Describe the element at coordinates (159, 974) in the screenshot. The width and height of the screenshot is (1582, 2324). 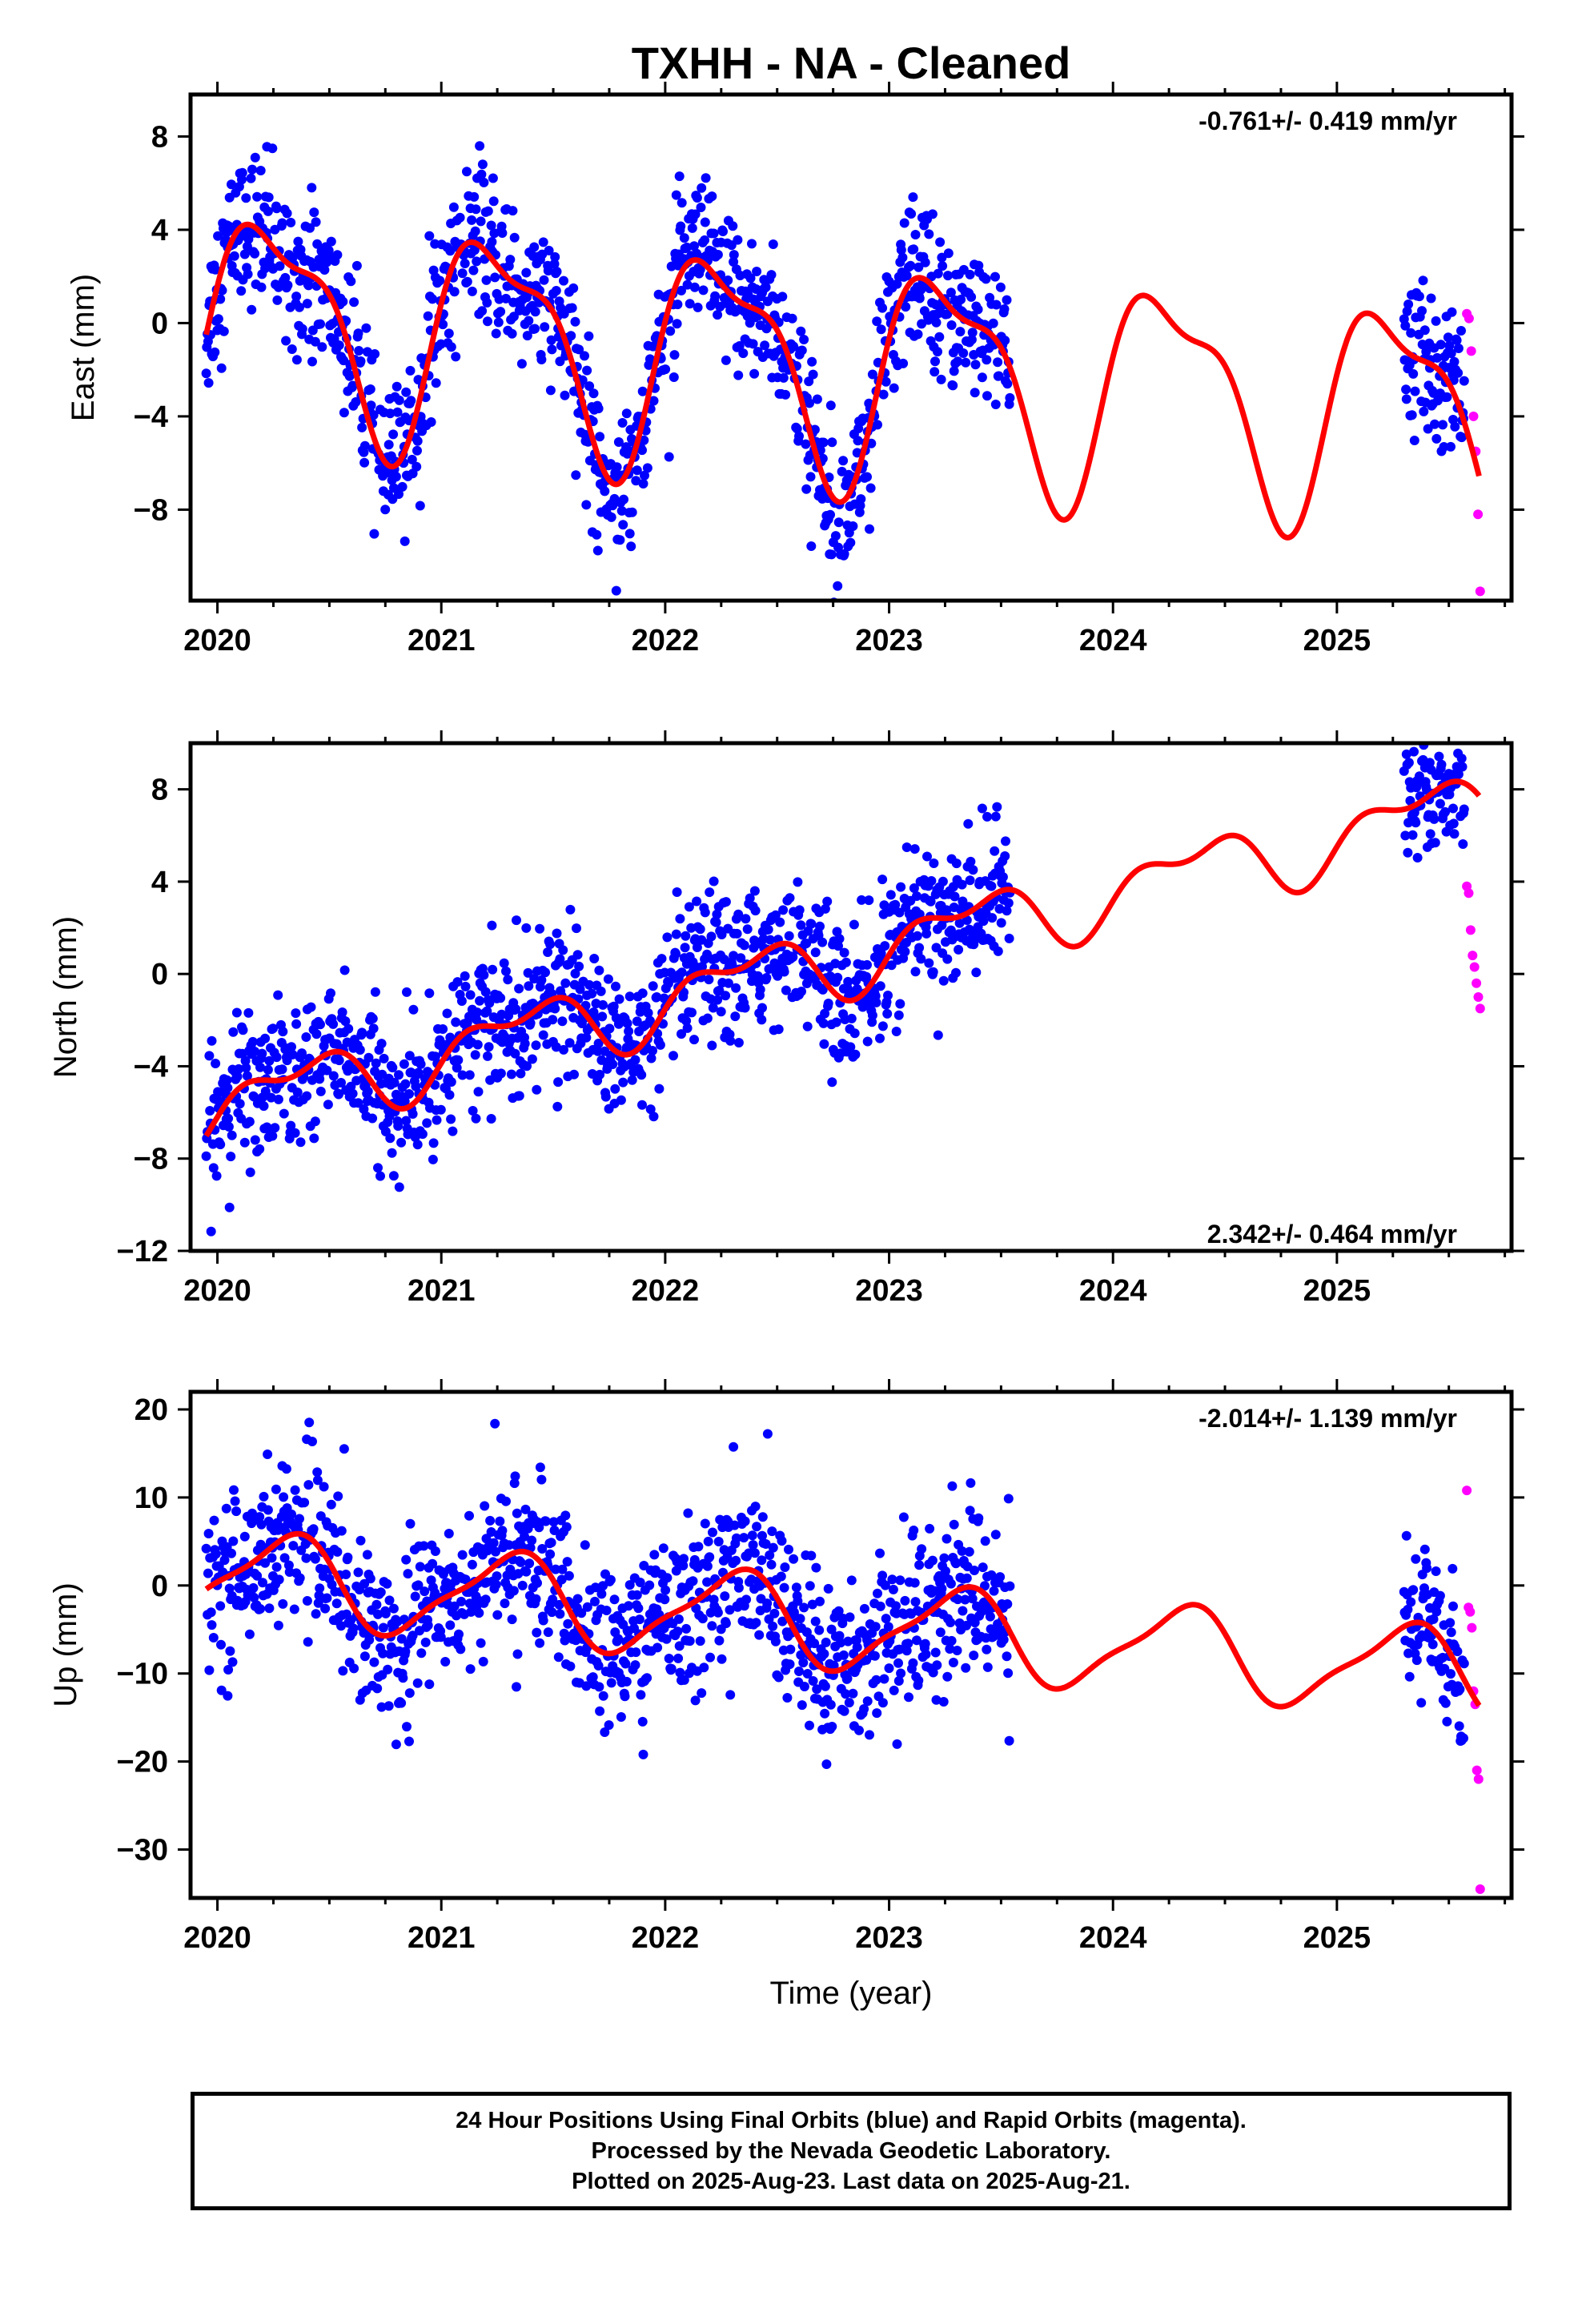
I see `y-tick-label: 0` at that location.